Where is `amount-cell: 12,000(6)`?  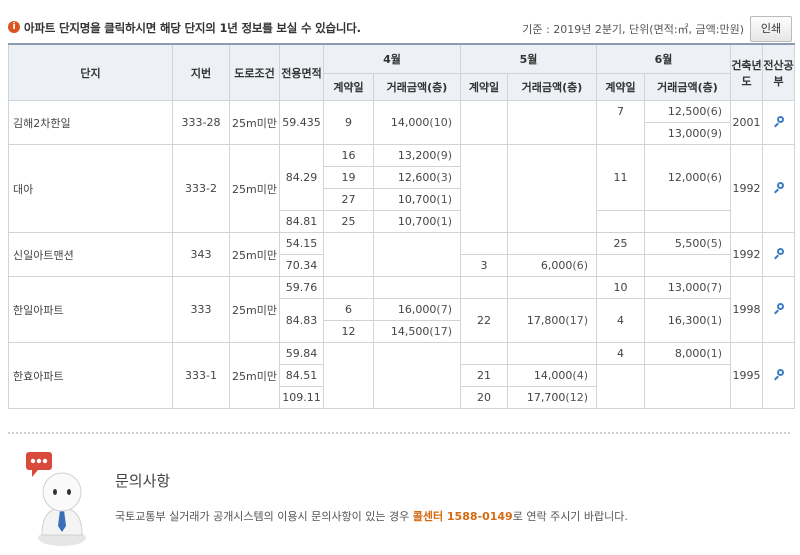 amount-cell: 12,000(6) is located at coordinates (687, 177).